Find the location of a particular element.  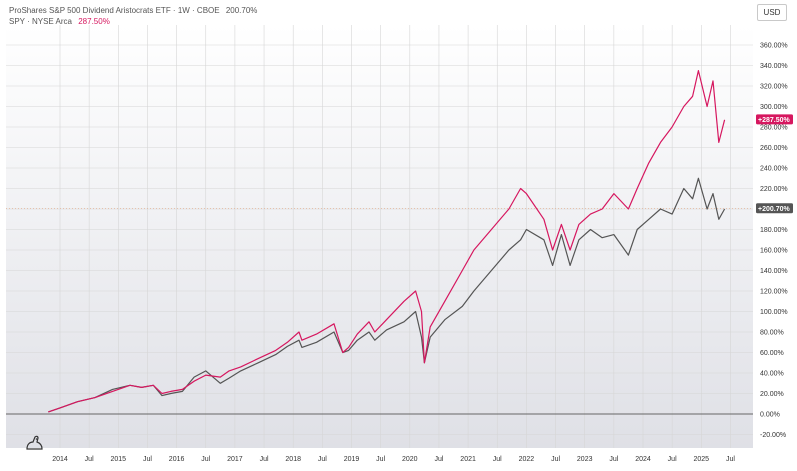

legend-nobl-value: 200.70% is located at coordinates (241, 10).